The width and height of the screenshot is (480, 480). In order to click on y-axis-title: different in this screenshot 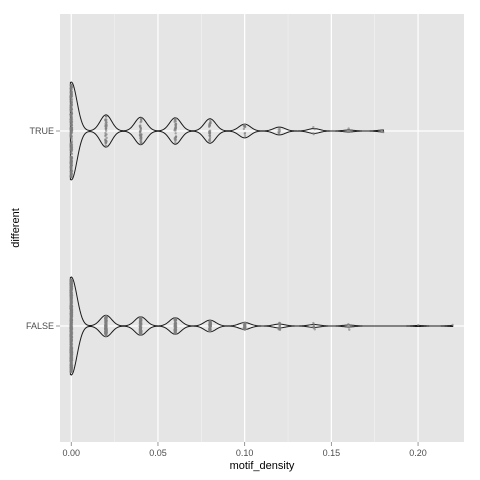, I will do `click(16, 228)`.